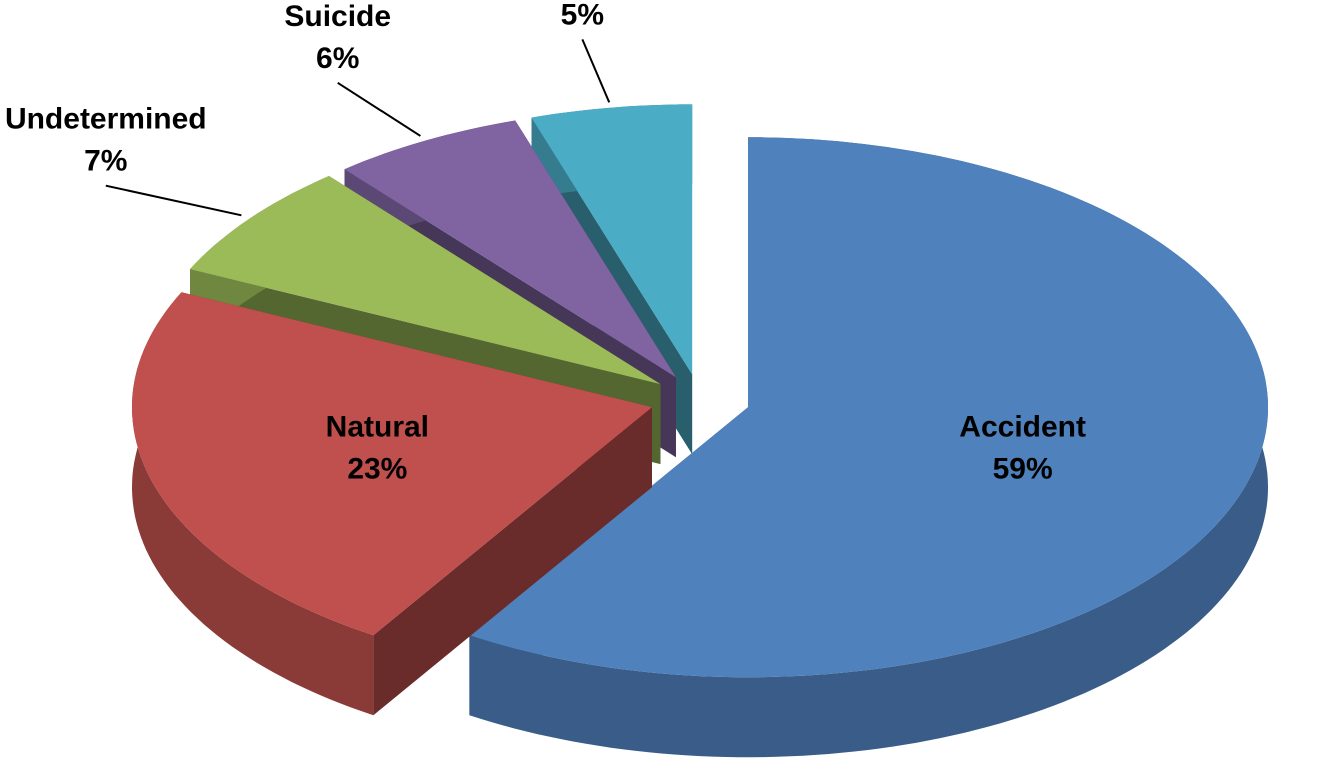  Describe the element at coordinates (106, 119) in the screenshot. I see `slice-label-name: Undetermined` at that location.